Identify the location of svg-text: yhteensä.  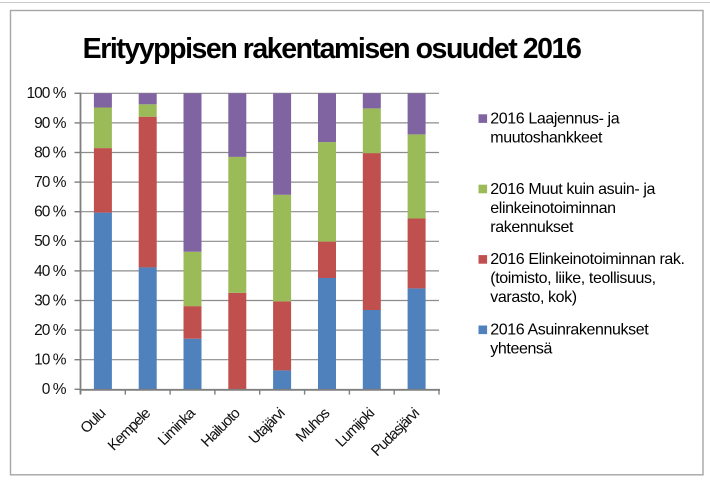
(521, 349).